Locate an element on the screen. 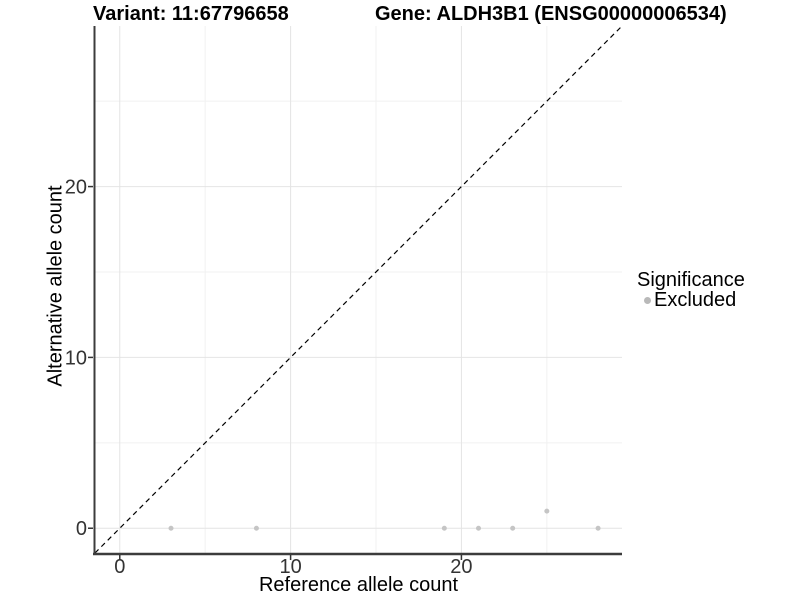  legend-entry-excluded: Excluded is located at coordinates (691, 300).